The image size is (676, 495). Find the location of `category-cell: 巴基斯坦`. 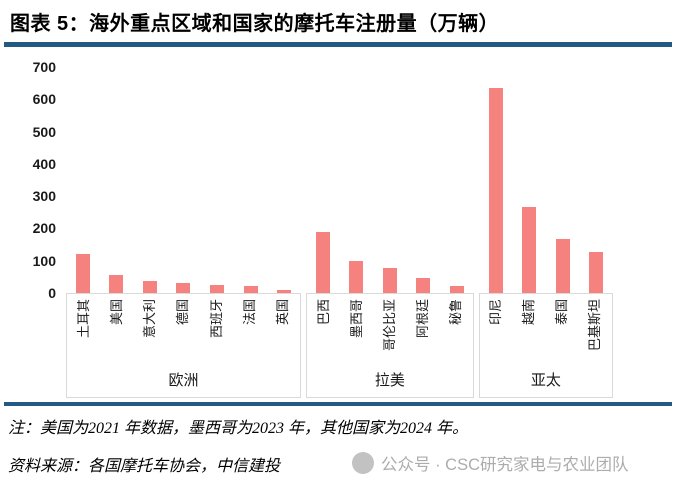

category-cell: 巴基斯坦 is located at coordinates (595, 330).